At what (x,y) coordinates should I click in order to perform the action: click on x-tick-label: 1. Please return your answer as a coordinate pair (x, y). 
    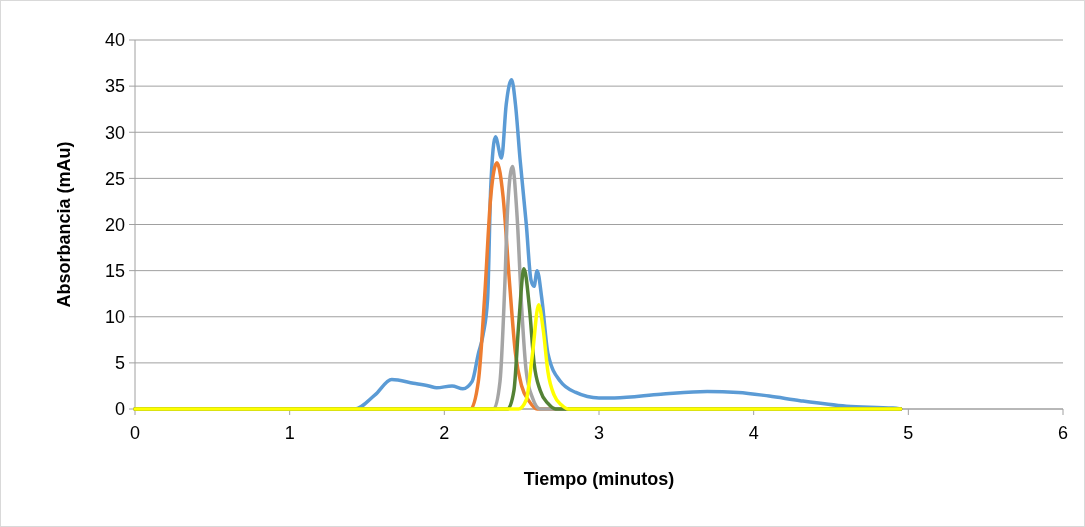
    Looking at the image, I should click on (289, 433).